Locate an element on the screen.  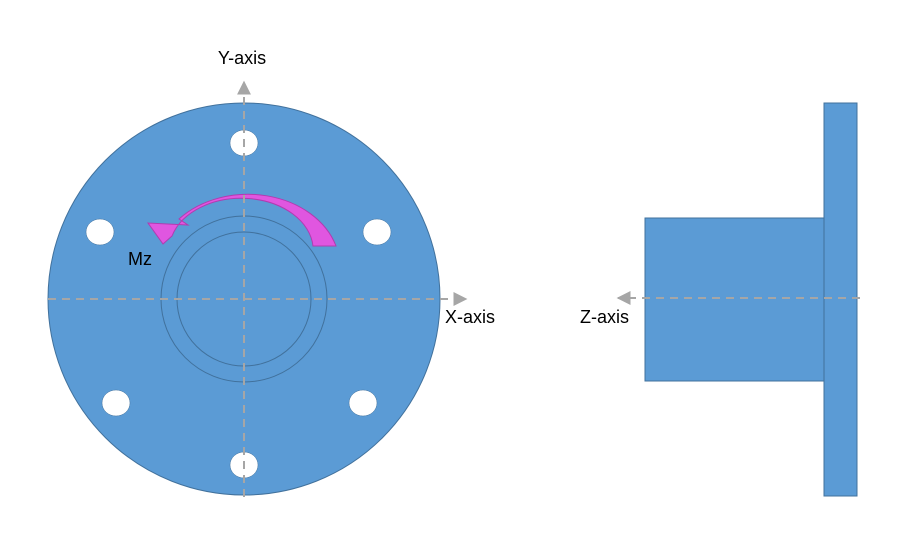
y-axis-label: Y-axis is located at coordinates (242, 58).